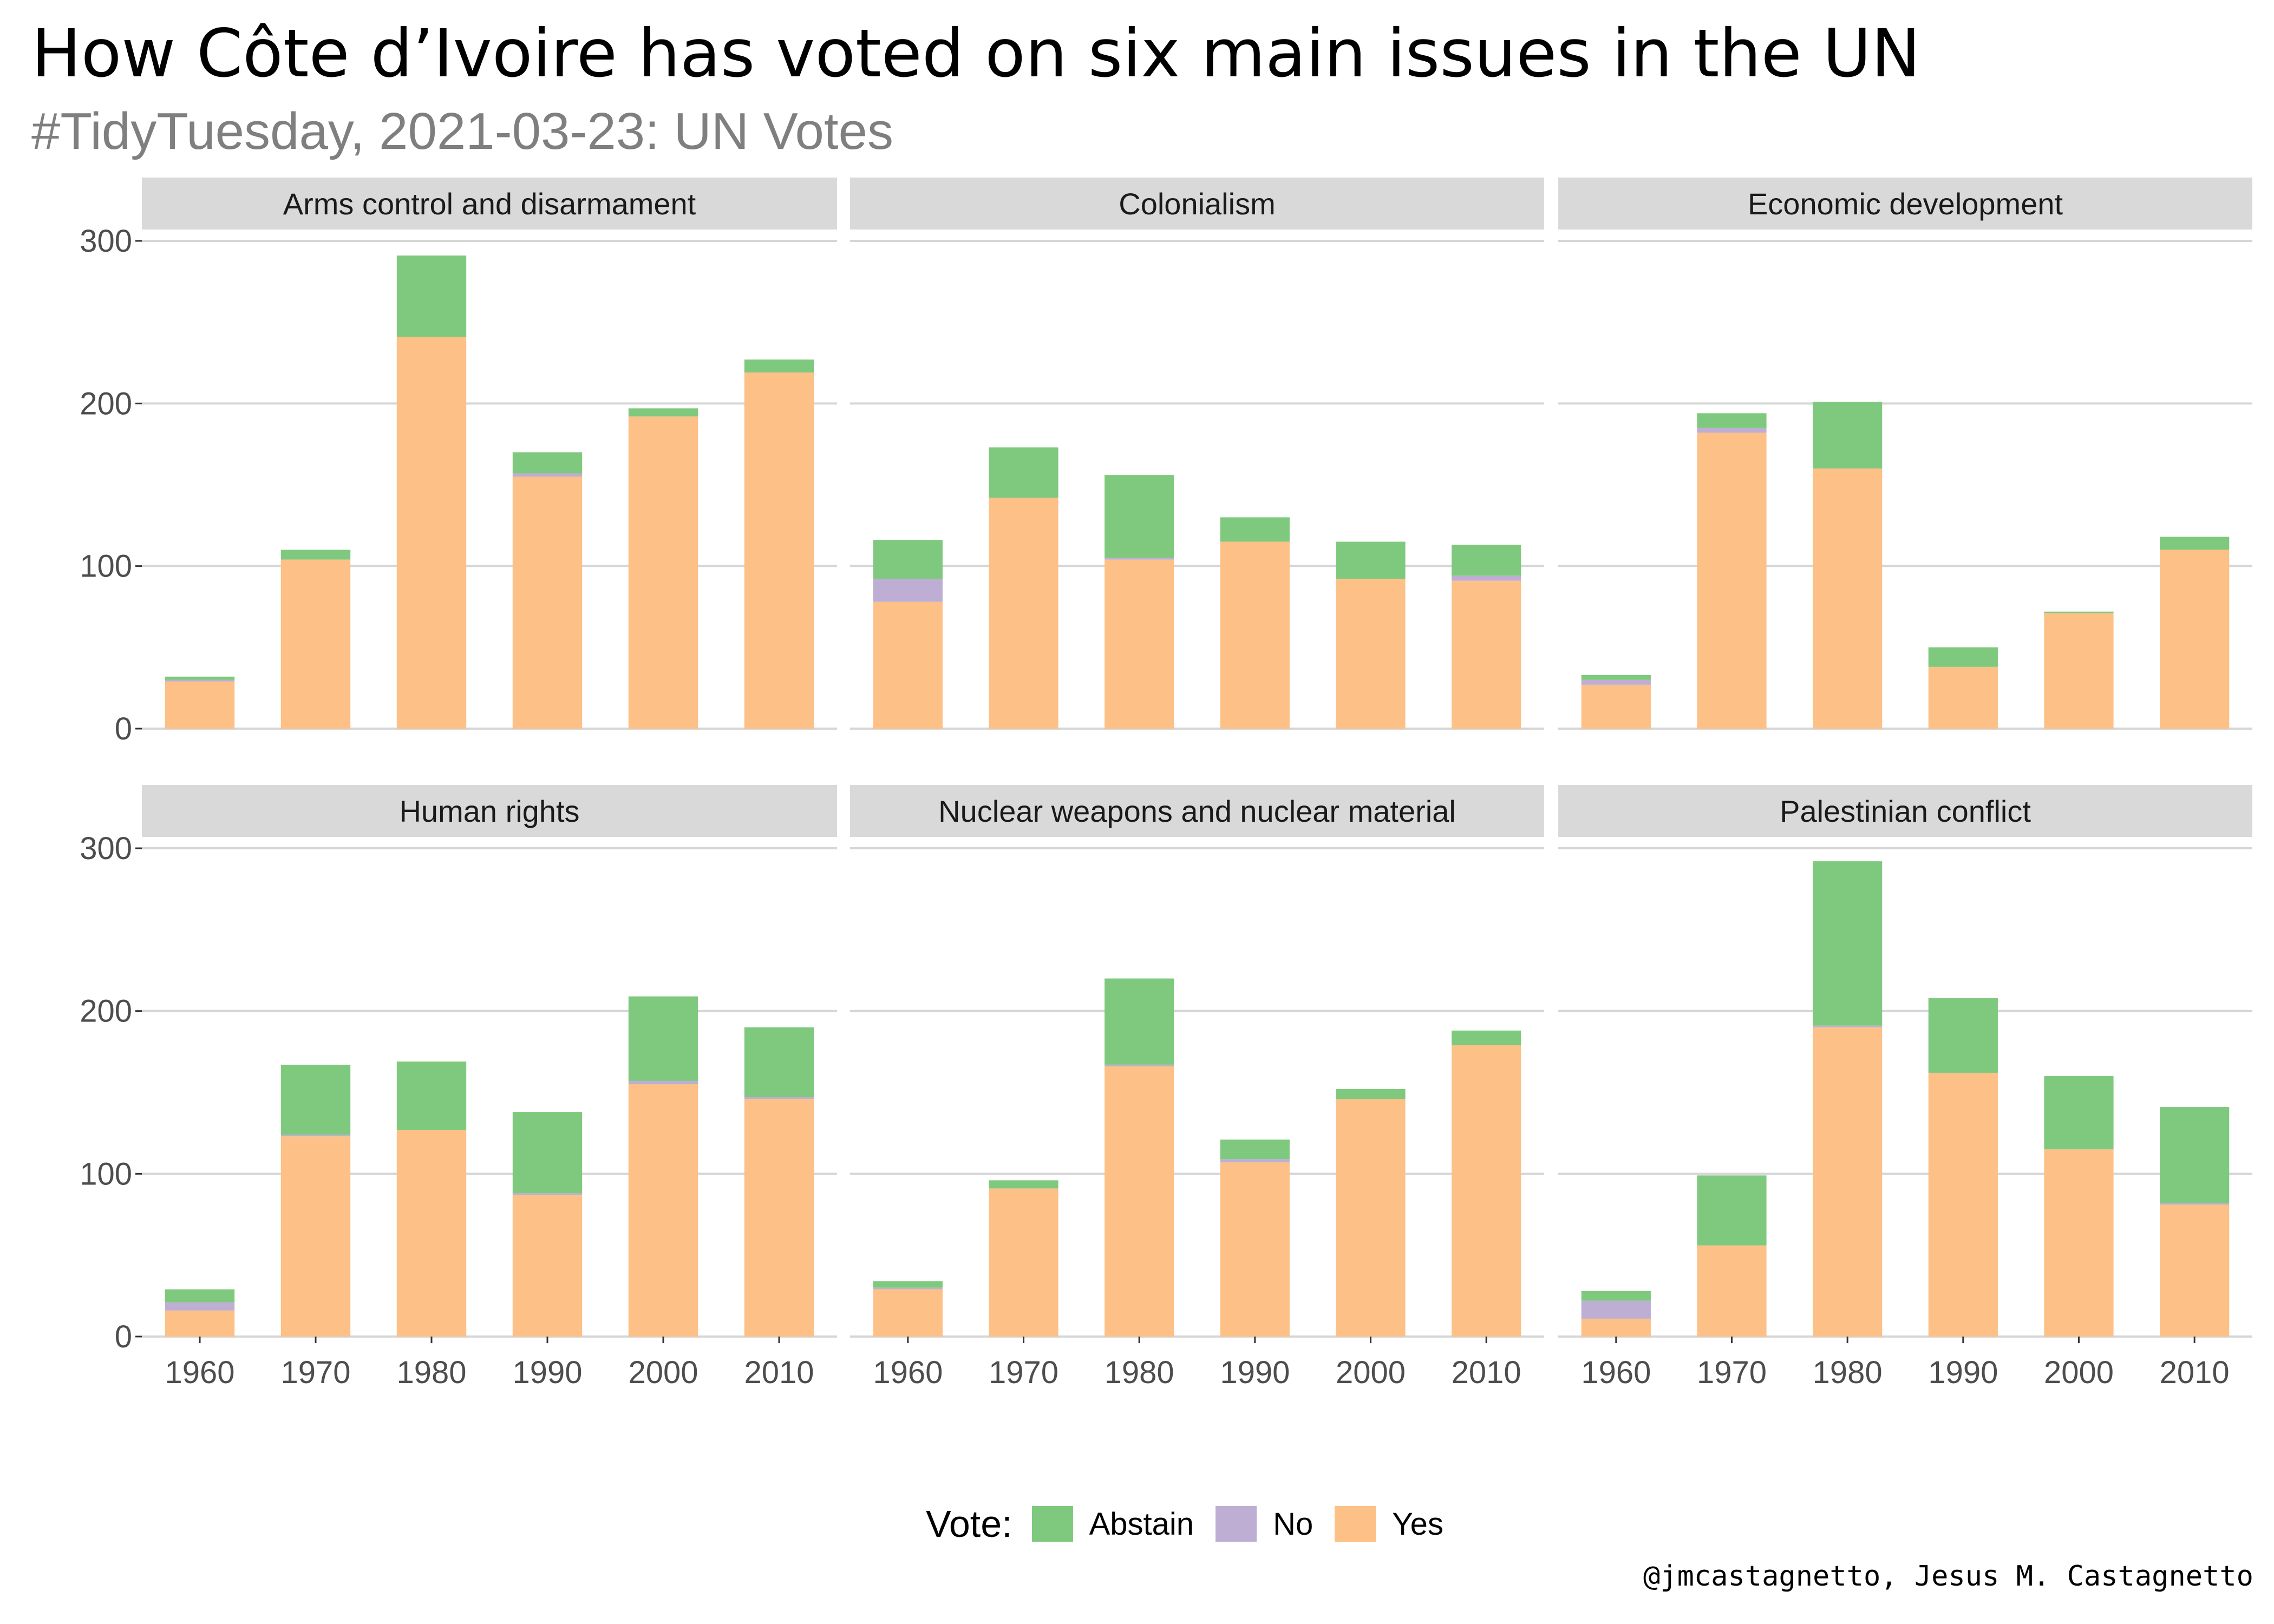  I want to click on legend-swatch-abstain, so click(1052, 1524).